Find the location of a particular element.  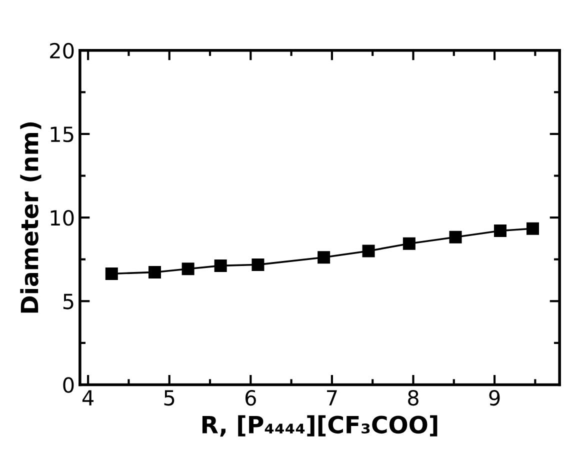

x-tick-label: 9 is located at coordinates (494, 398).